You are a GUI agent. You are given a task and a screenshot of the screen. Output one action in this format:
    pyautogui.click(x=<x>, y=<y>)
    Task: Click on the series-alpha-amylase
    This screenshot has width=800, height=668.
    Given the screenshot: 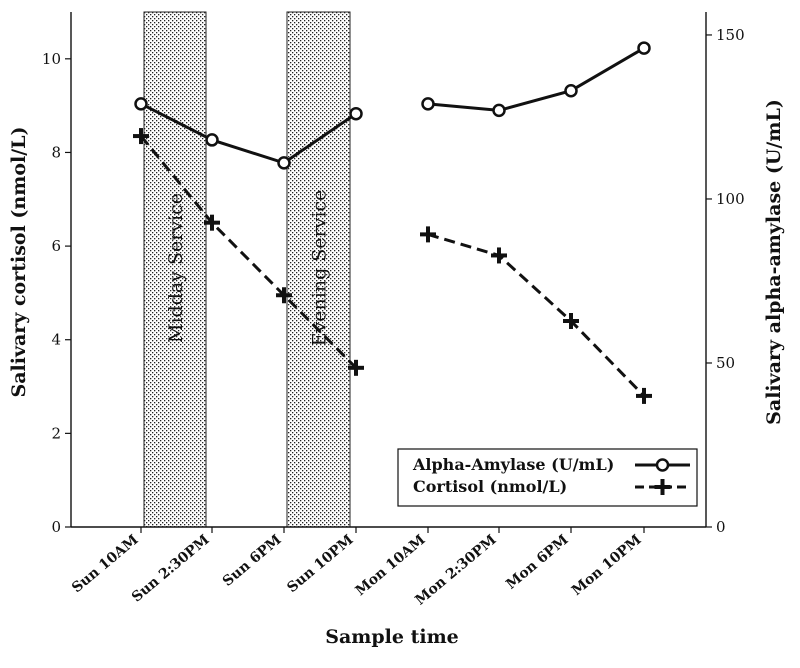 What is the action you would take?
    pyautogui.click(x=392, y=105)
    